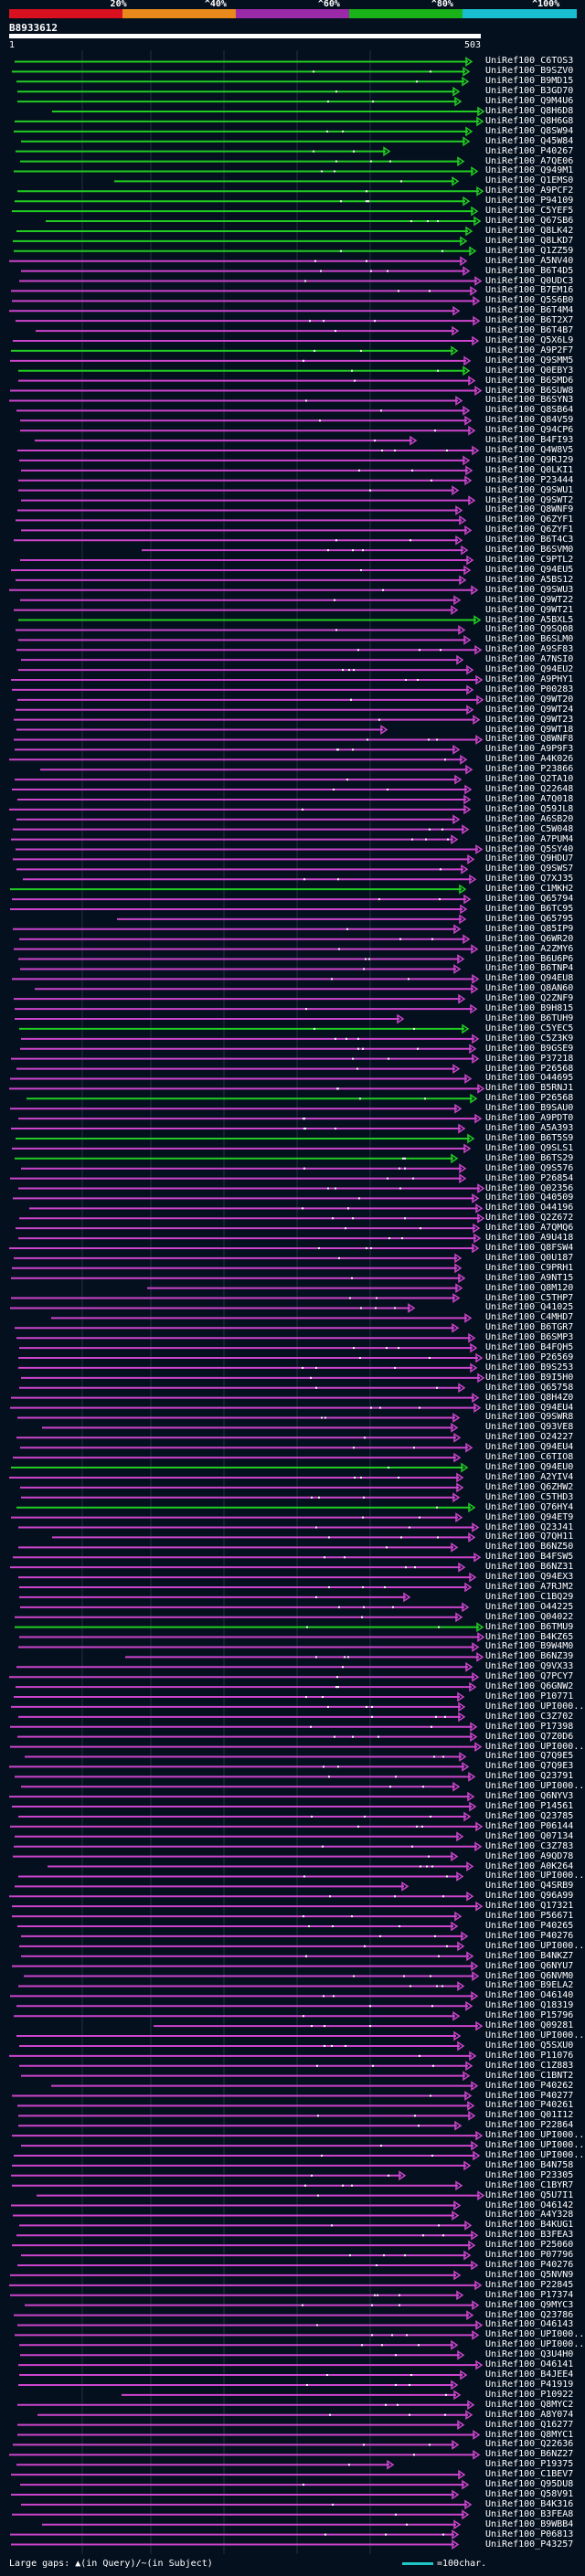  What do you see at coordinates (530, 2434) in the screenshot?
I see `hit-label: UniRef100_Q8MYC1` at bounding box center [530, 2434].